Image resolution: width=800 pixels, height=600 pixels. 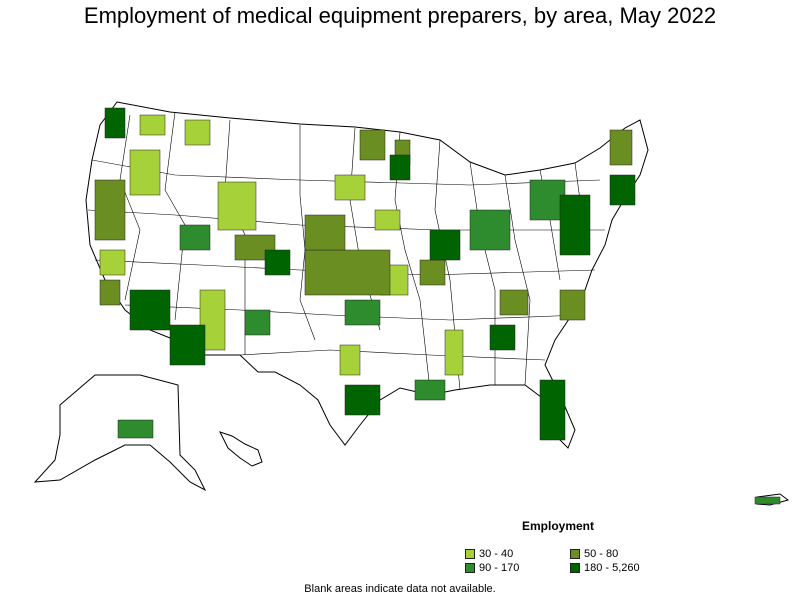 I want to click on legend-item: 180 - 5,260, so click(x=605, y=568).